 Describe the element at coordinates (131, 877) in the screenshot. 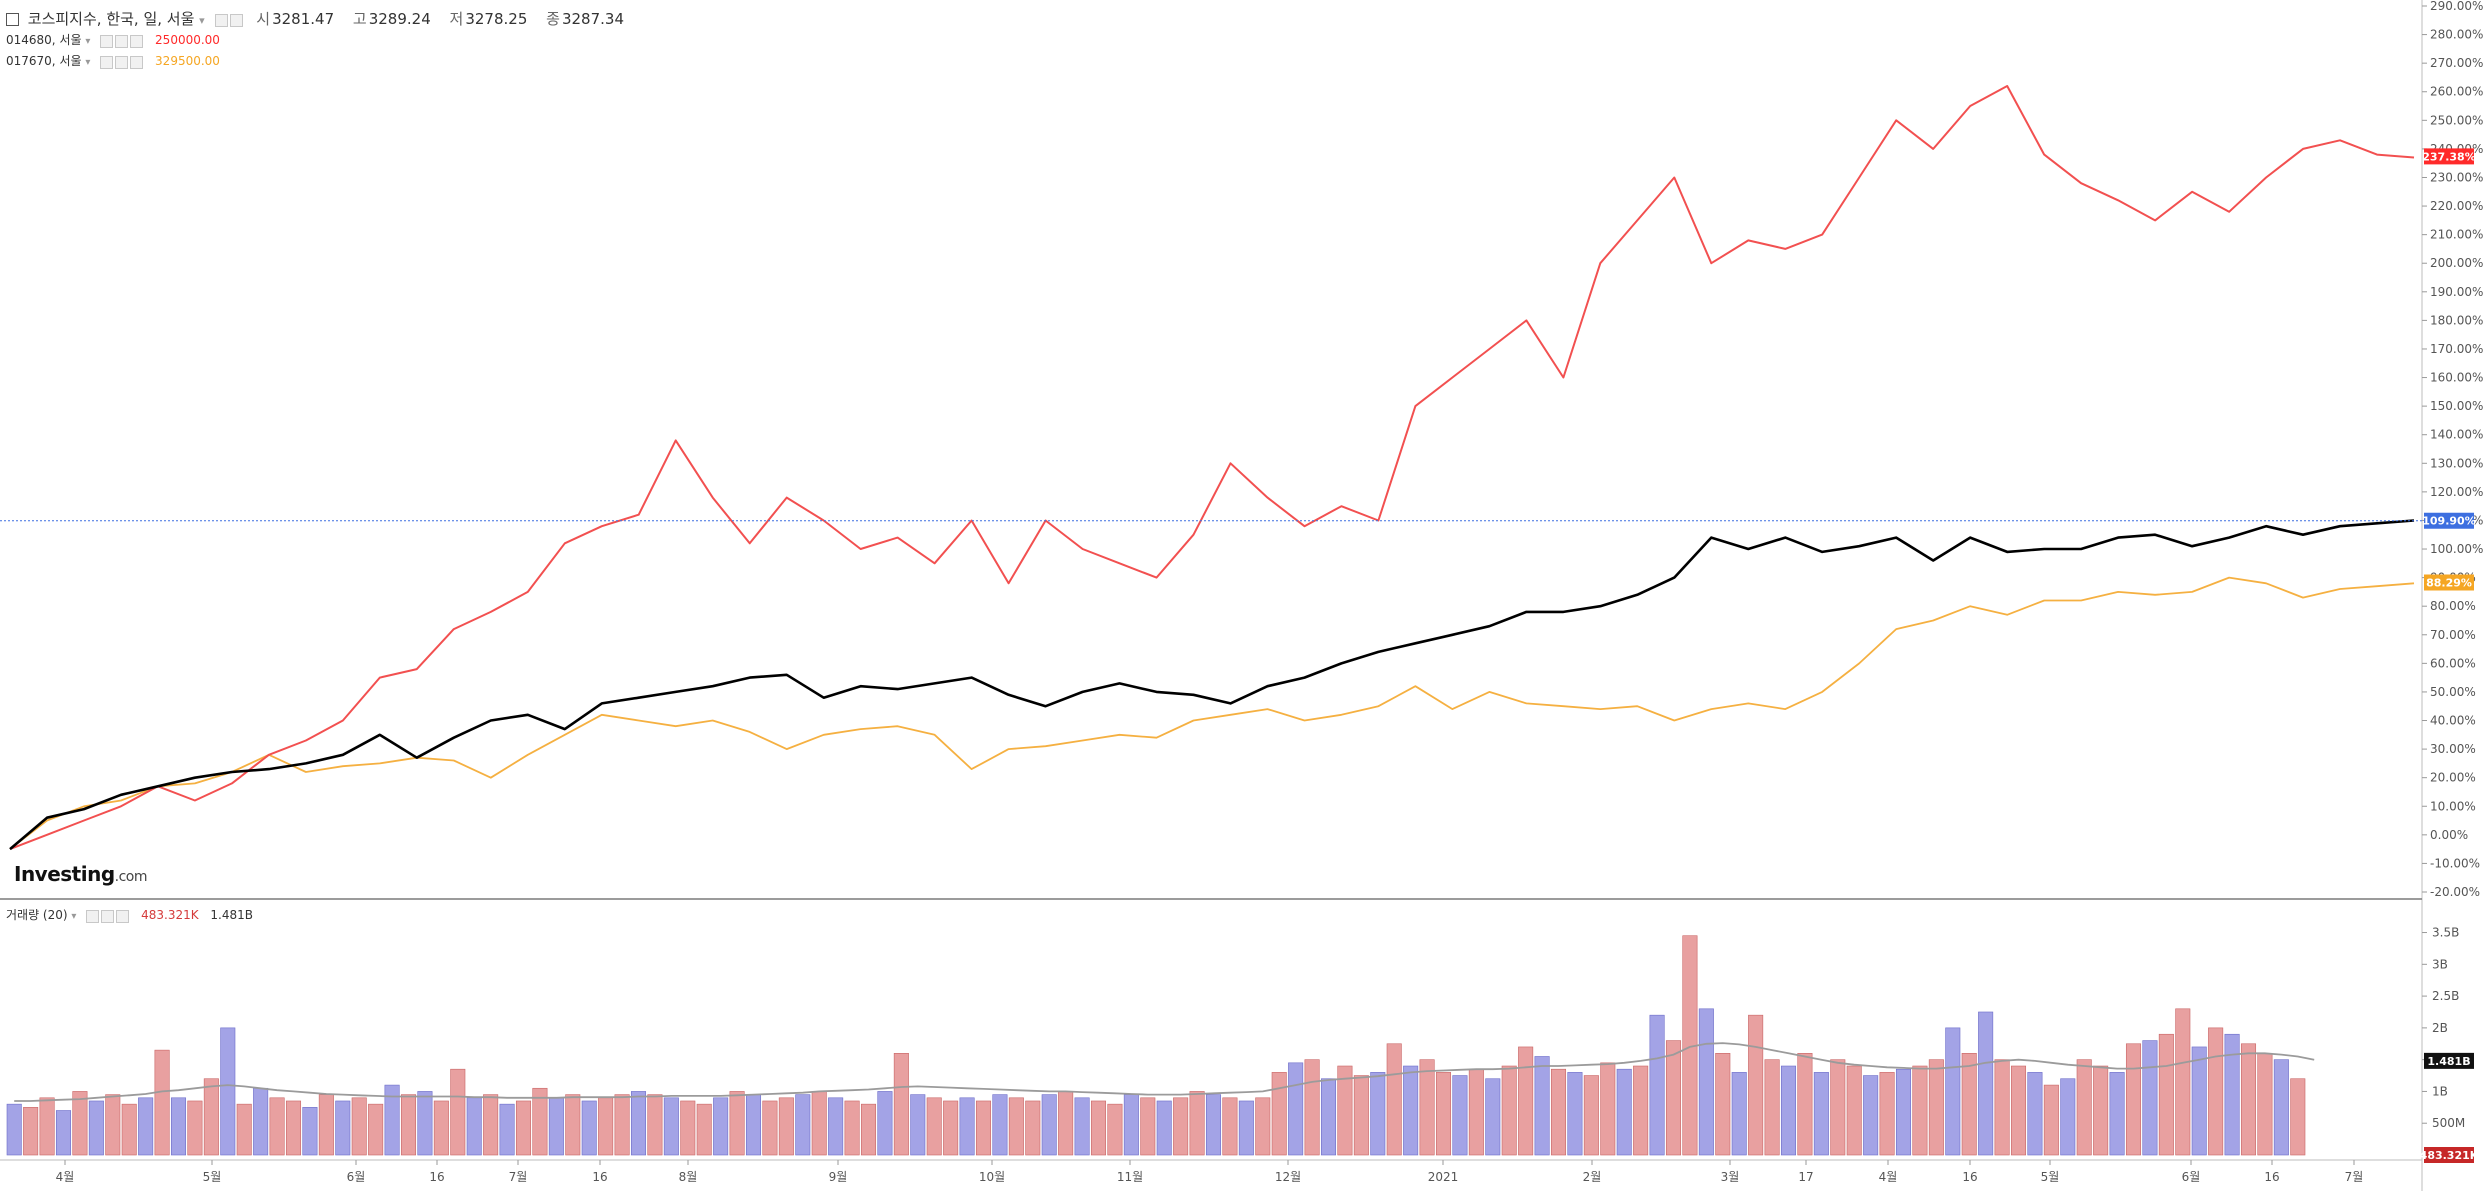

I see `logo-suffix: .com` at that location.